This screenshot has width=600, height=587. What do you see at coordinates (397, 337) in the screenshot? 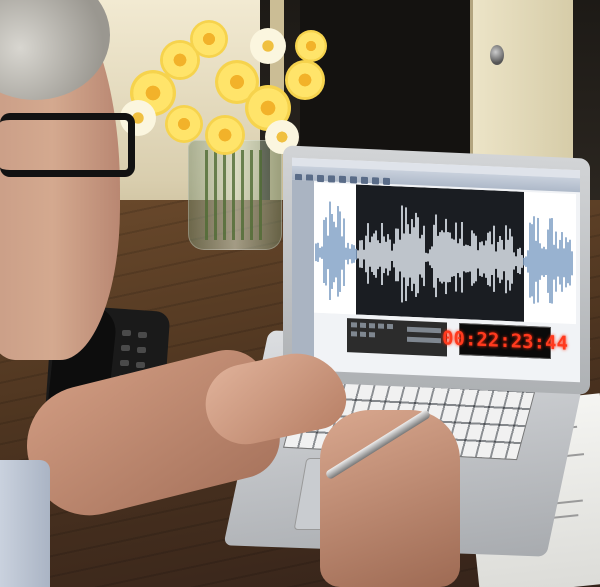
I see `transport-controls` at bounding box center [397, 337].